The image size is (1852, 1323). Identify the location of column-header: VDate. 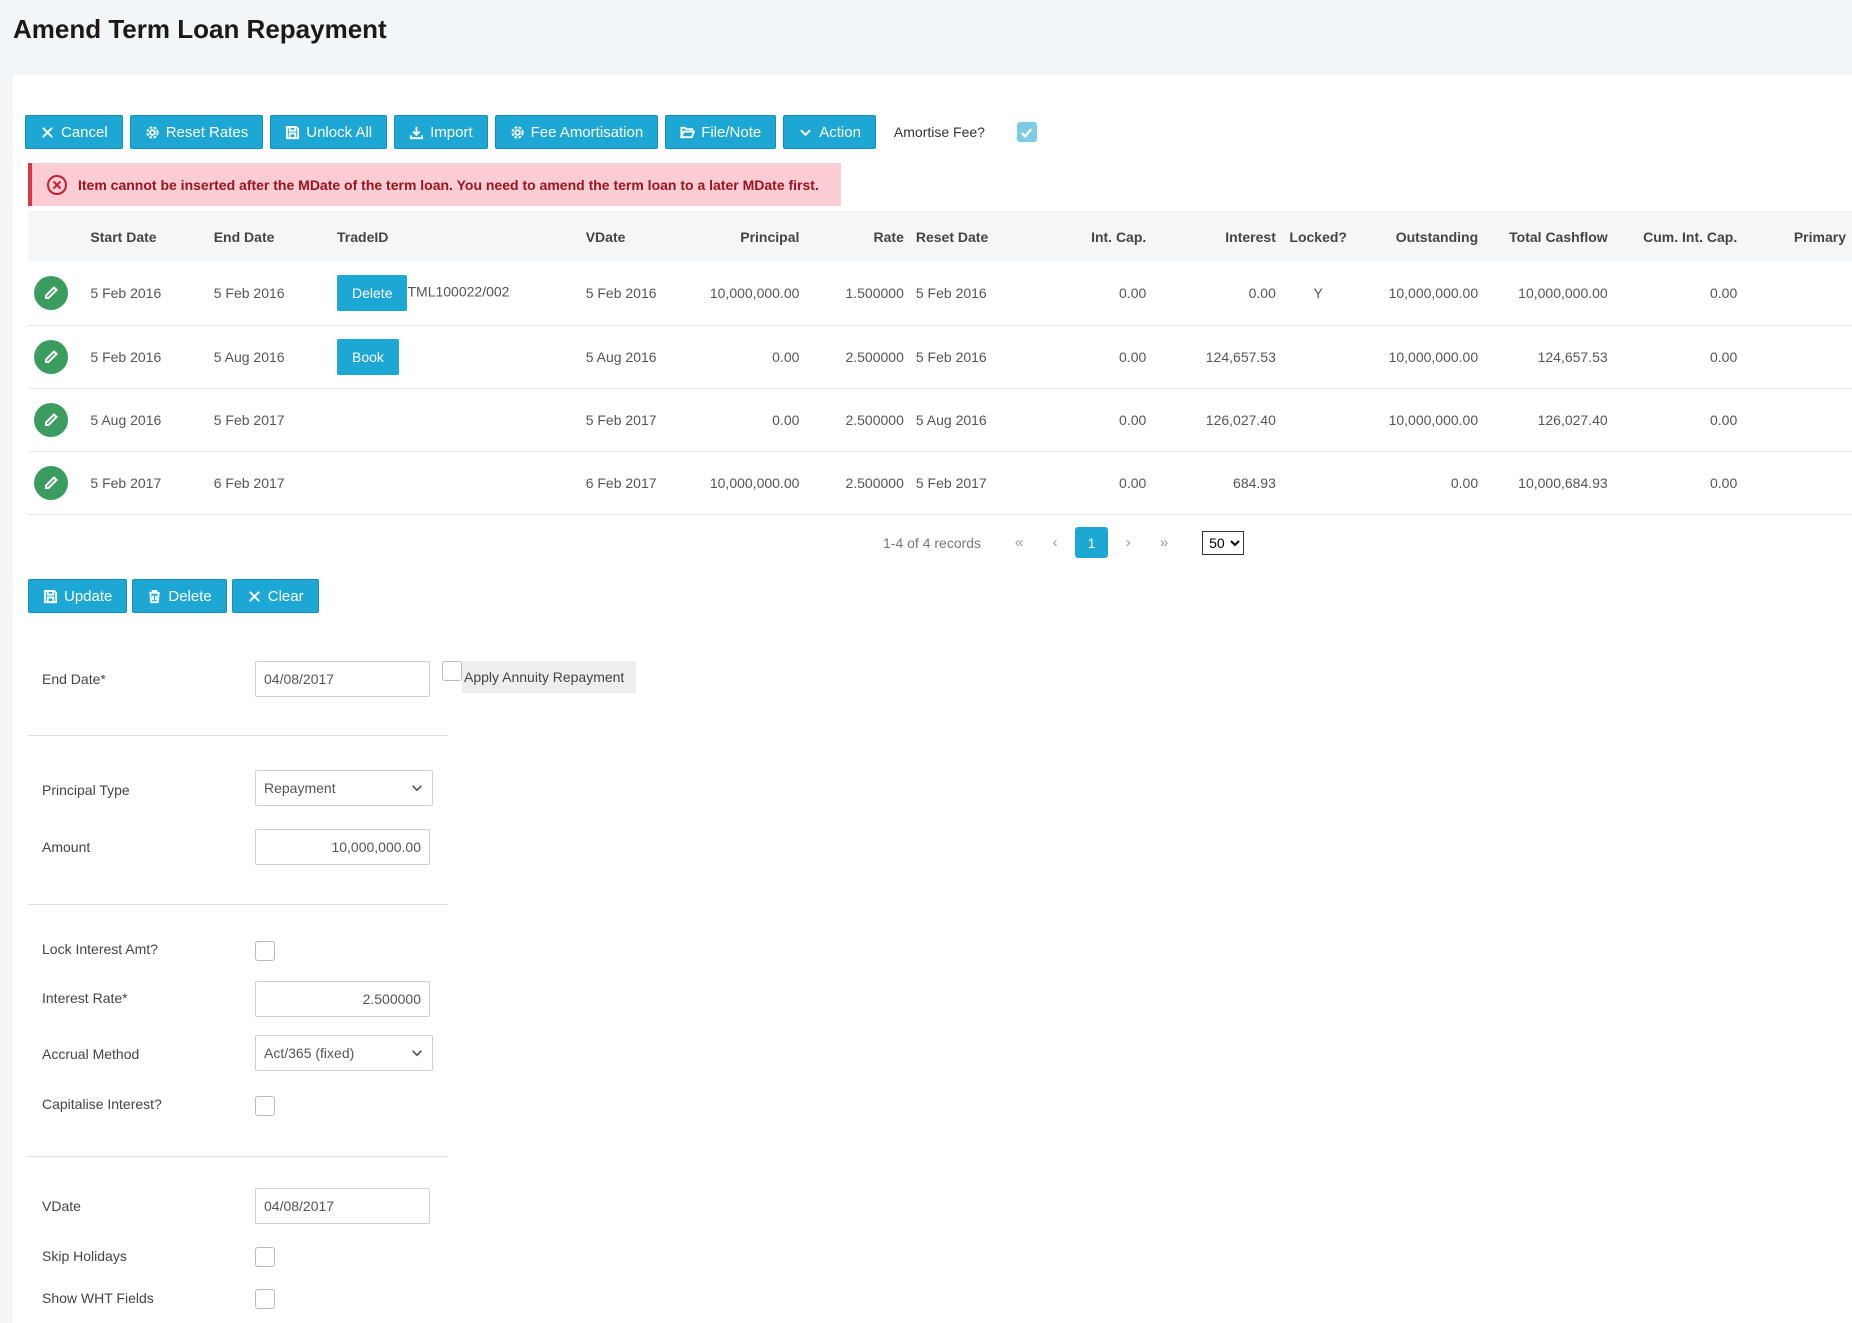
(605, 236).